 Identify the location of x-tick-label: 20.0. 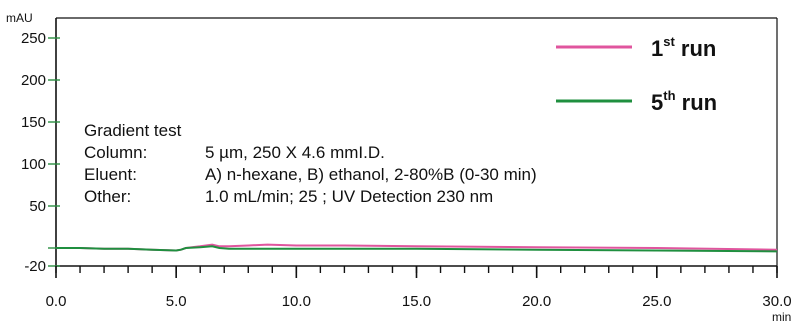
(536, 301).